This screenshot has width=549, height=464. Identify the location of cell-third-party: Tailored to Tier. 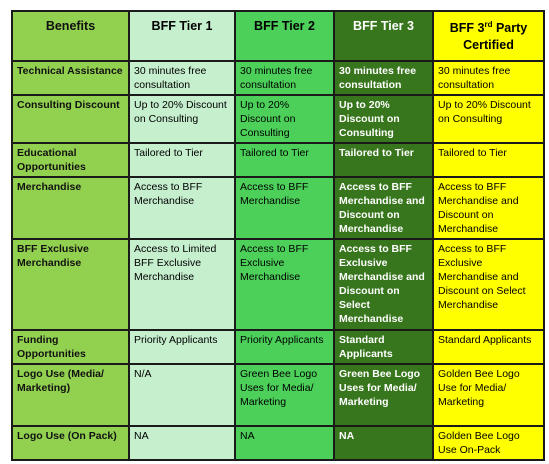
(488, 160).